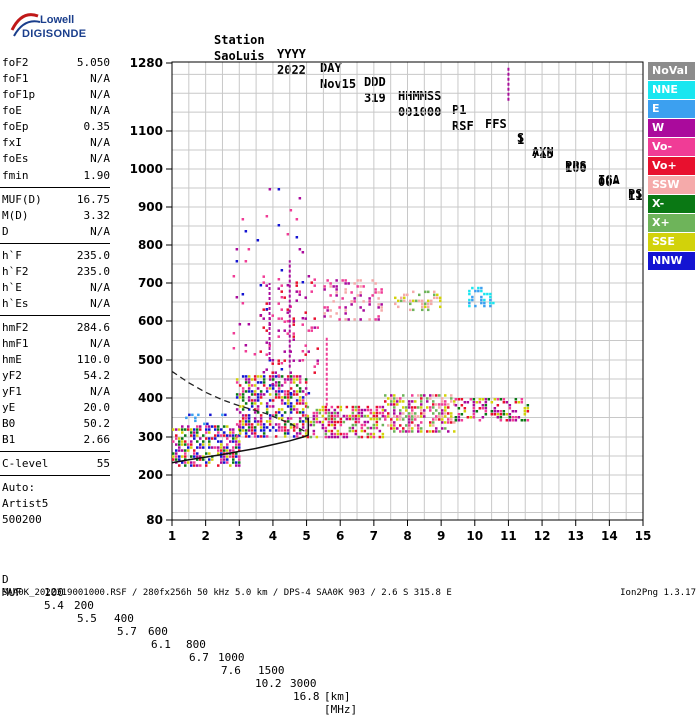 The image size is (700, 716). What do you see at coordinates (56, 359) in the screenshot?
I see `param-hmE: hmE 110.0` at bounding box center [56, 359].